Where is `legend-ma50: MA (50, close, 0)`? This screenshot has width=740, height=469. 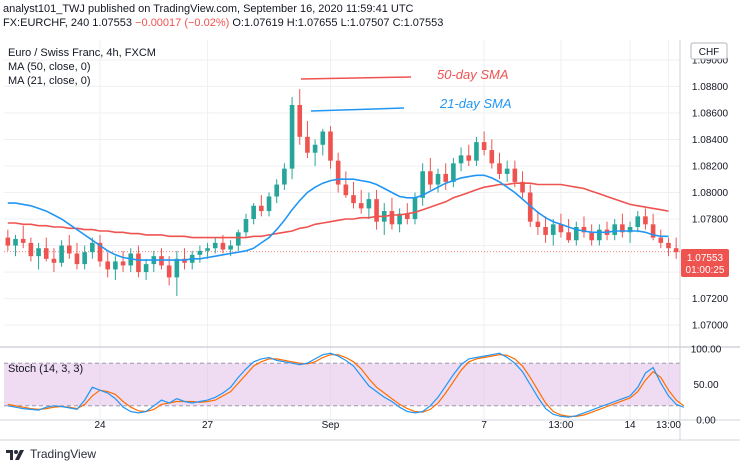
legend-ma50: MA (50, close, 0) is located at coordinates (49, 67).